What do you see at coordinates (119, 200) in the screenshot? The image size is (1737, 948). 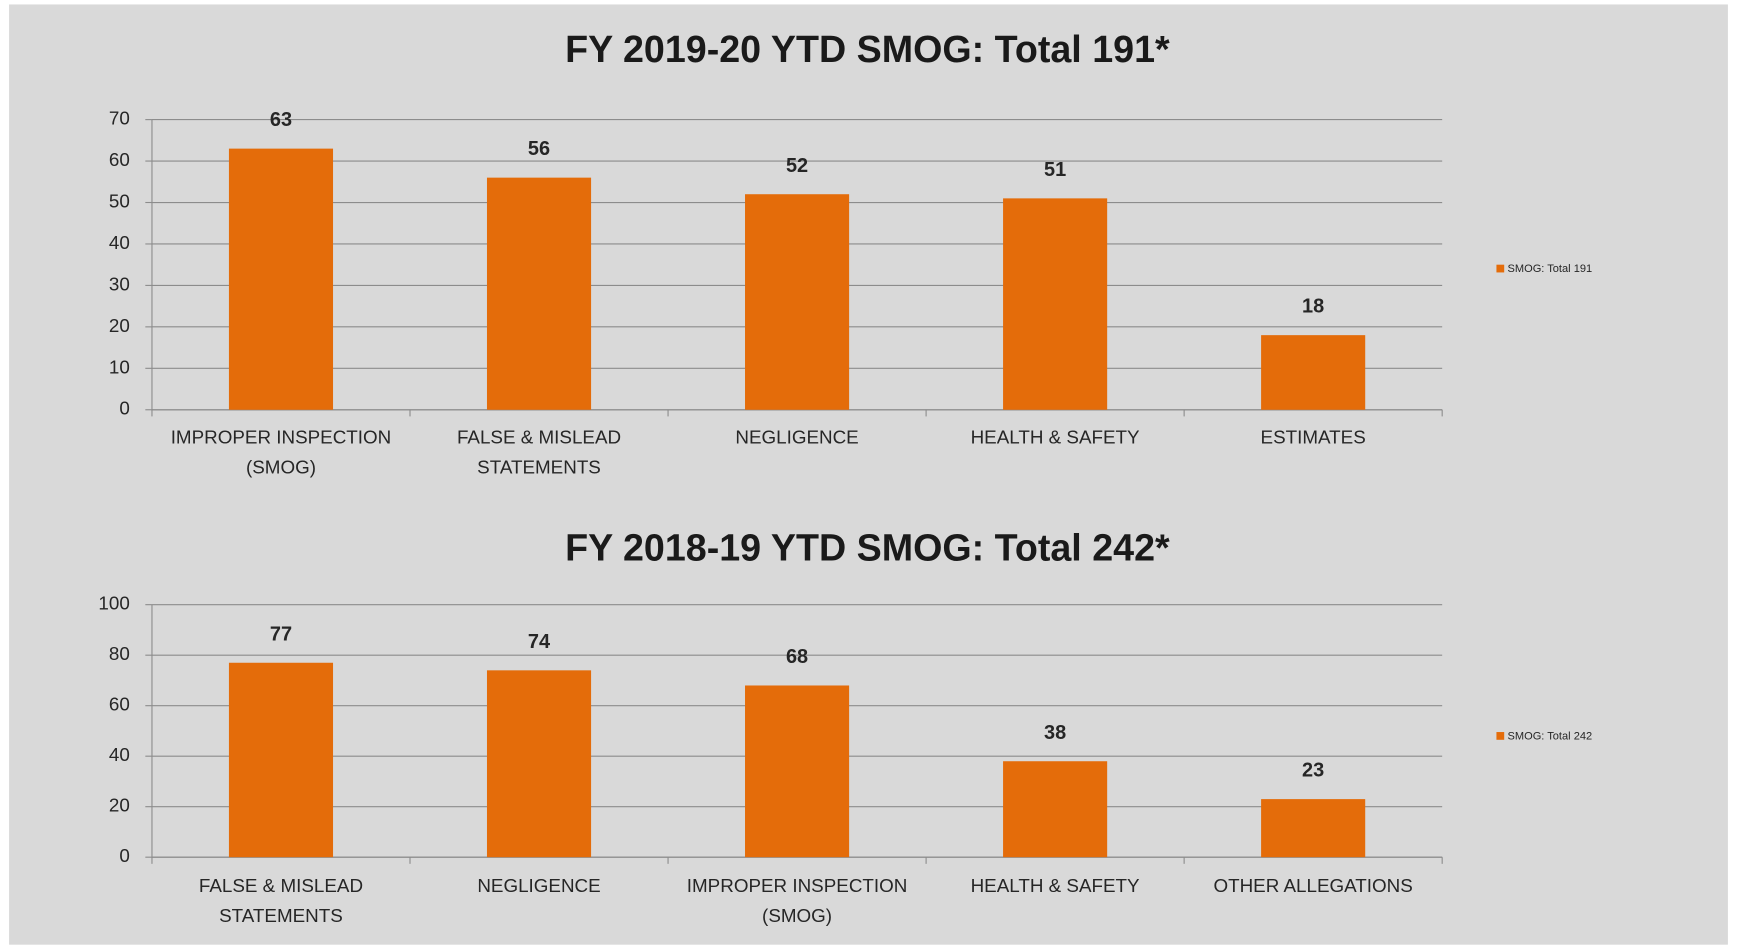 I see `y-tick-label: 50` at bounding box center [119, 200].